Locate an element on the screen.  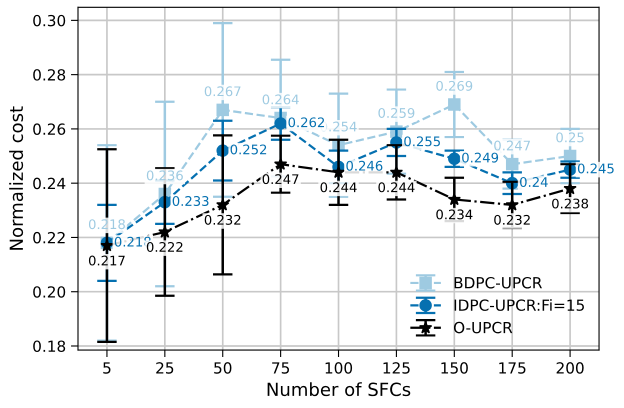
data-label: 0.249 is located at coordinates (480, 157).